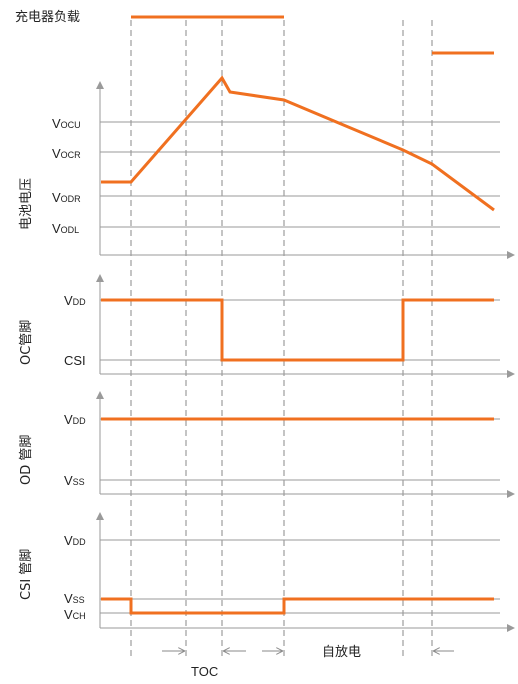 The width and height of the screenshot is (518, 684). I want to click on level-odl-label: VODL, so click(65, 228).